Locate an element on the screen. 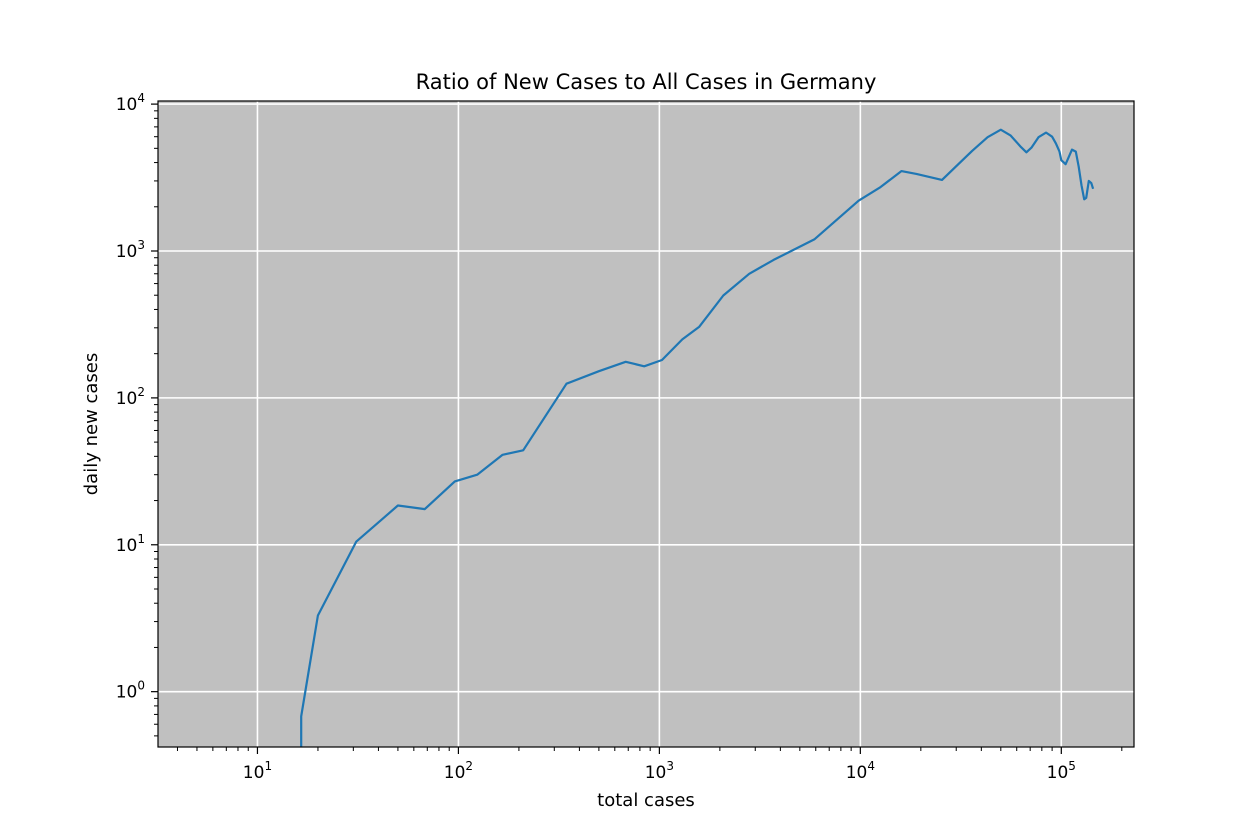 This screenshot has width=1260, height=840. x-tick-label: 10³ is located at coordinates (659, 771).